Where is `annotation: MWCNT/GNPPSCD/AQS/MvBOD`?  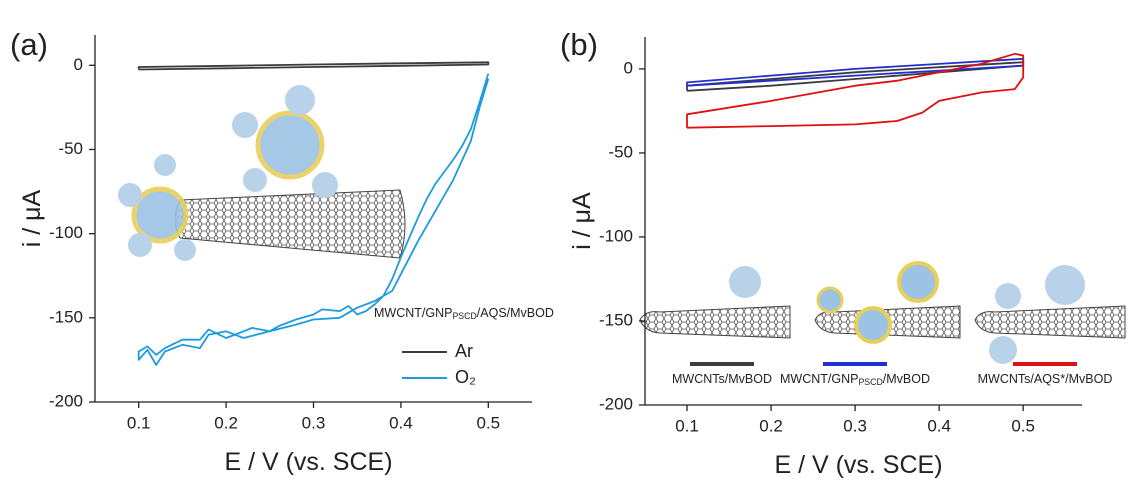 annotation: MWCNT/GNPPSCD/AQS/MvBOD is located at coordinates (464, 313).